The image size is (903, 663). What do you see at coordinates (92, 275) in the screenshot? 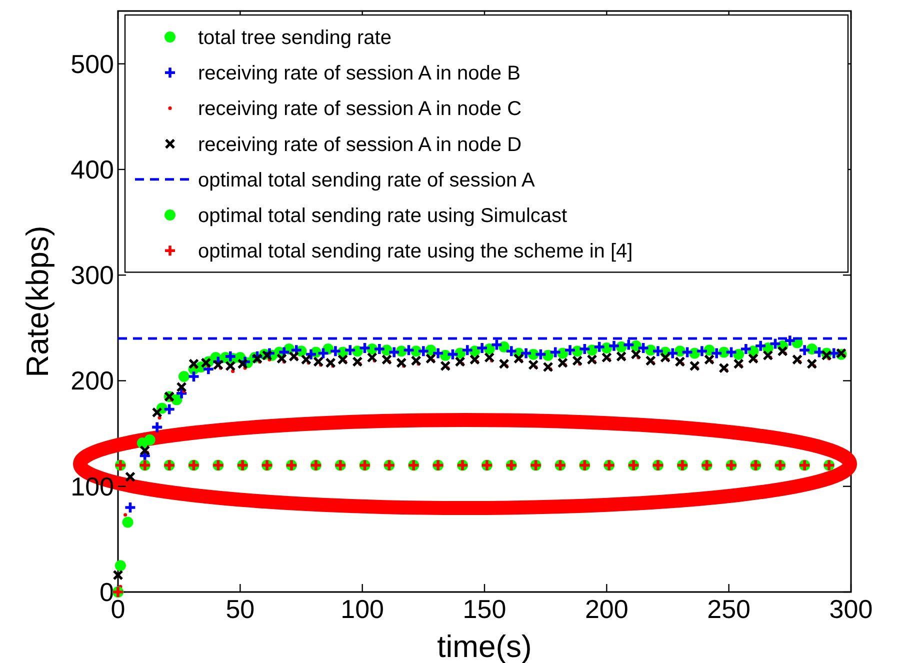
I see `y-tick-label: 300` at bounding box center [92, 275].